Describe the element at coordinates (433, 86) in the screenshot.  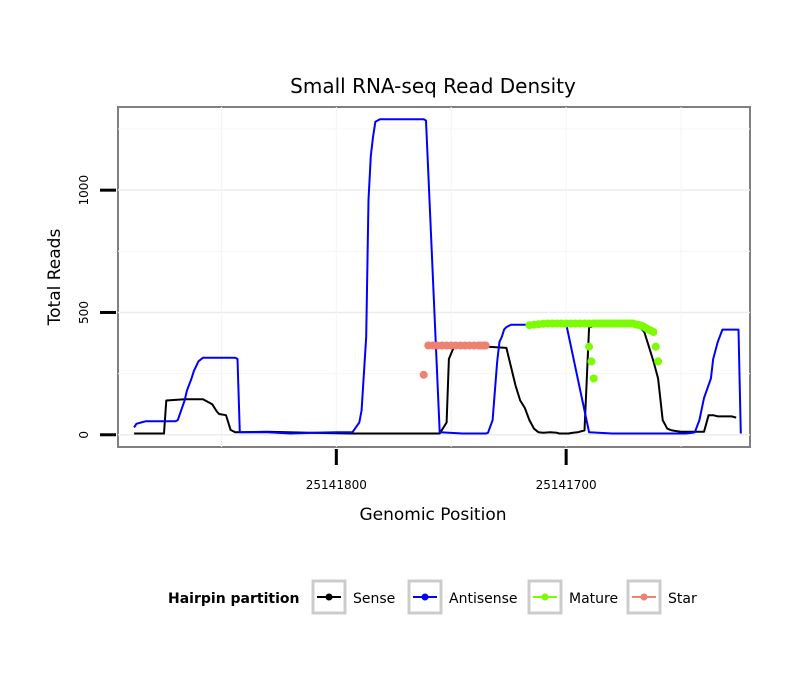
I see `chart-title: Small RNA-seq Read Density` at that location.